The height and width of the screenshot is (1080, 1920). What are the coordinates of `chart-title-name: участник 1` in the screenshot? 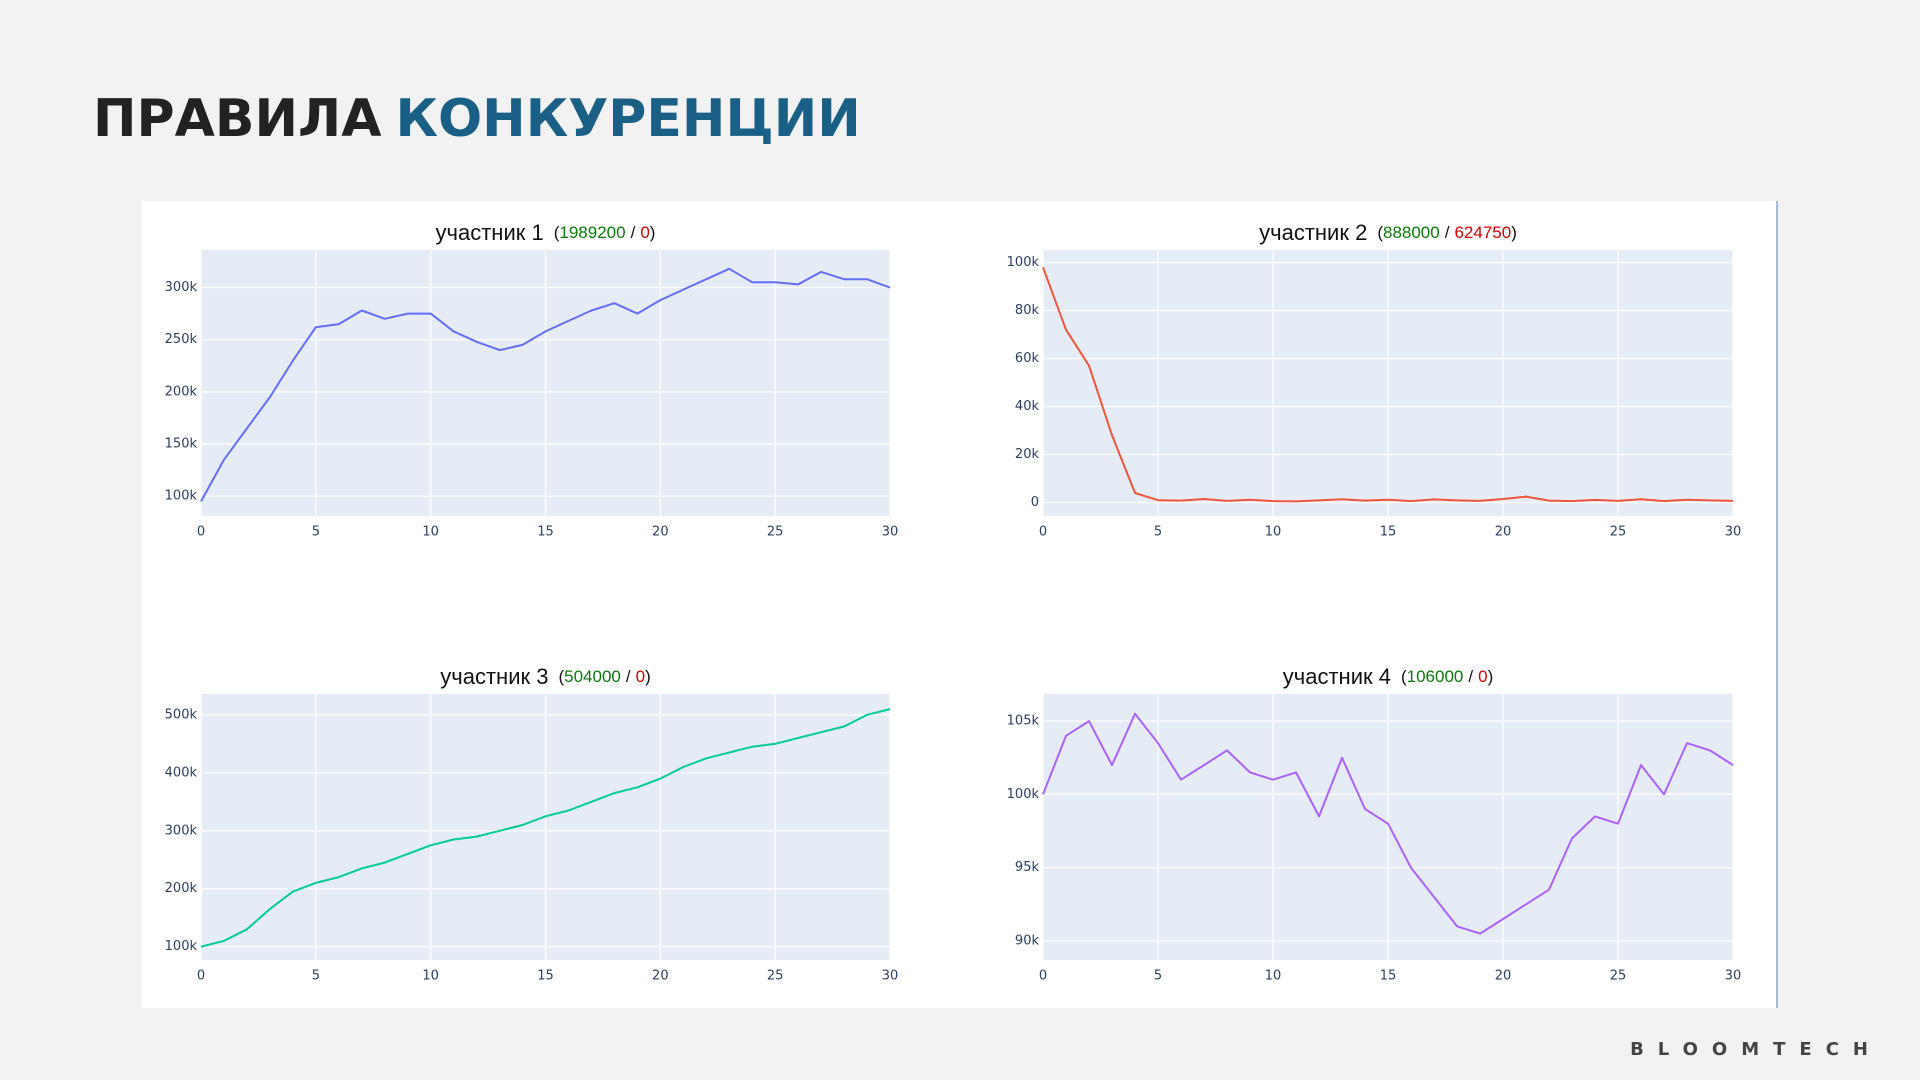 It's located at (490, 232).